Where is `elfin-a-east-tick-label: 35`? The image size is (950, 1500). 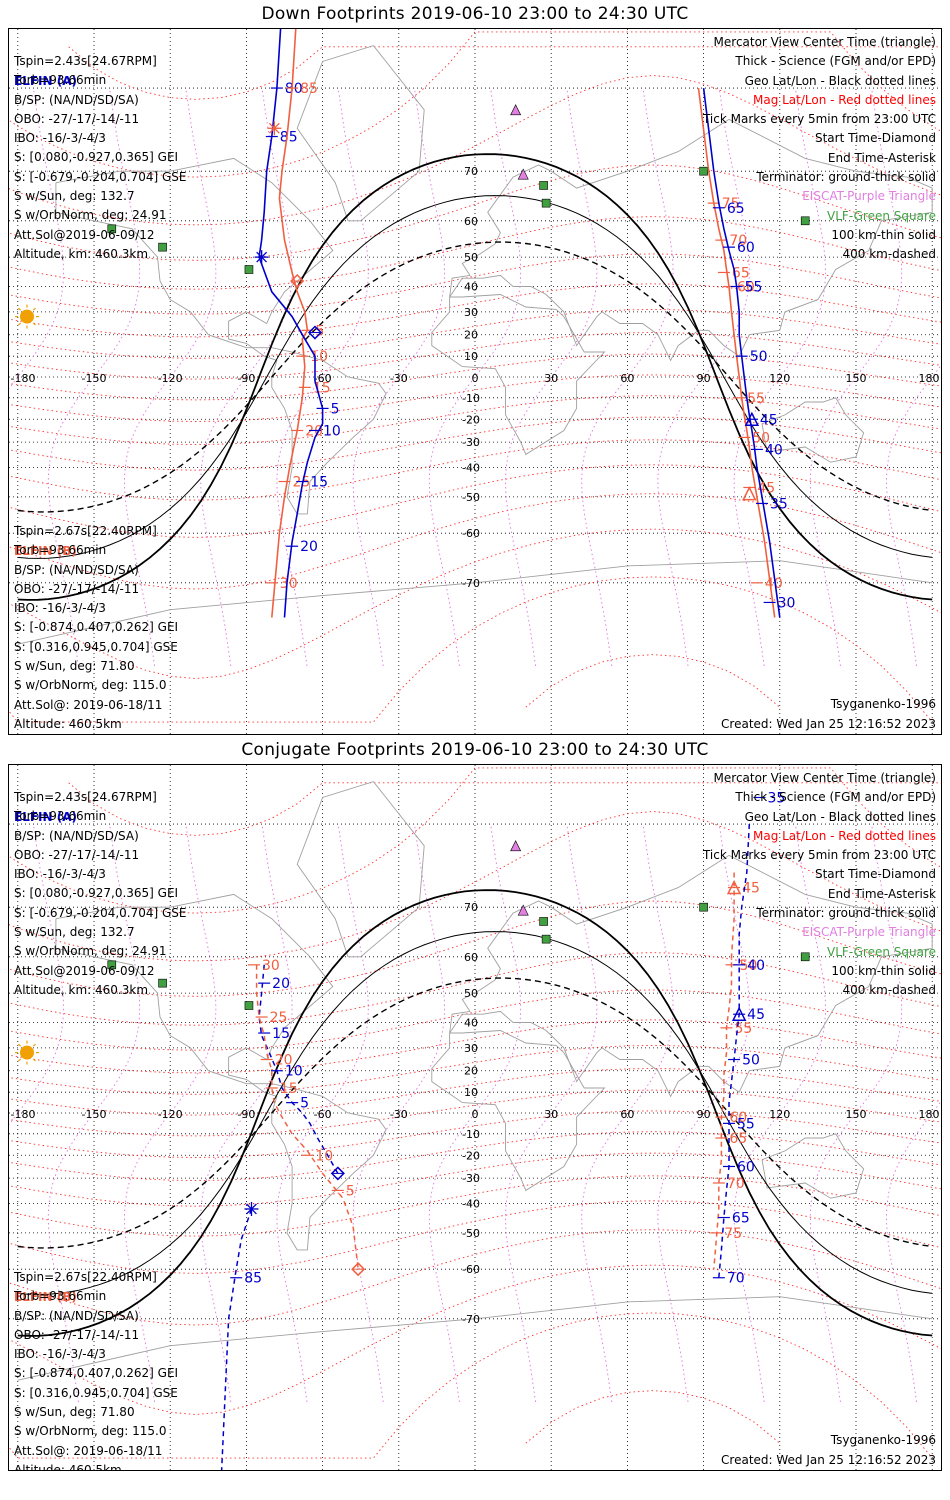 elfin-a-east-tick-label: 35 is located at coordinates (779, 504).